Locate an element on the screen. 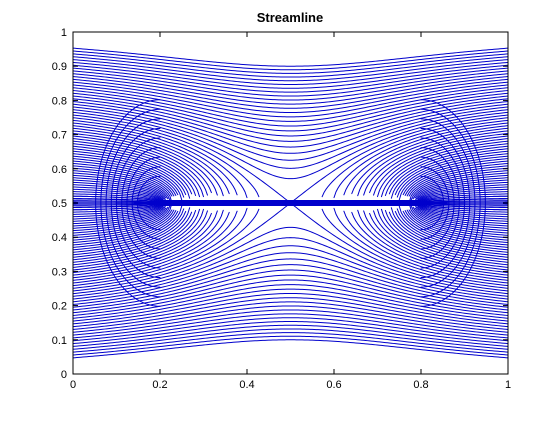 The image size is (560, 425). x-tick-label: 0.4 is located at coordinates (246, 385).